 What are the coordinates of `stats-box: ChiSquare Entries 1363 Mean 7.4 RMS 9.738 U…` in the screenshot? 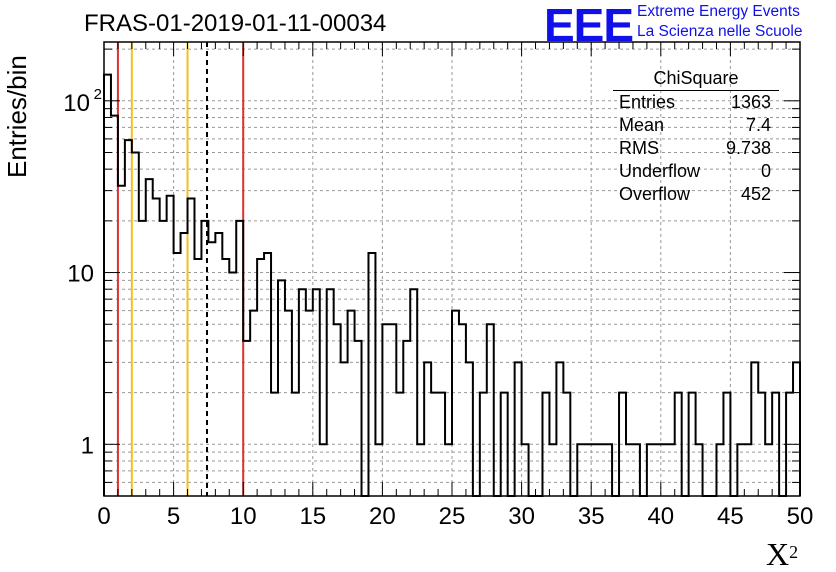 It's located at (696, 136).